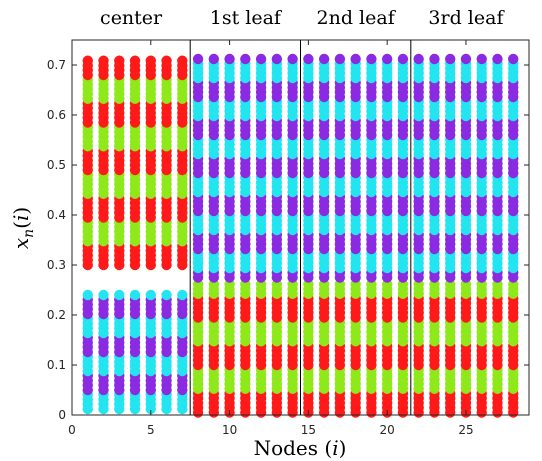 This screenshot has height=461, width=542. I want to click on region-label: 2nd leaf, so click(357, 18).